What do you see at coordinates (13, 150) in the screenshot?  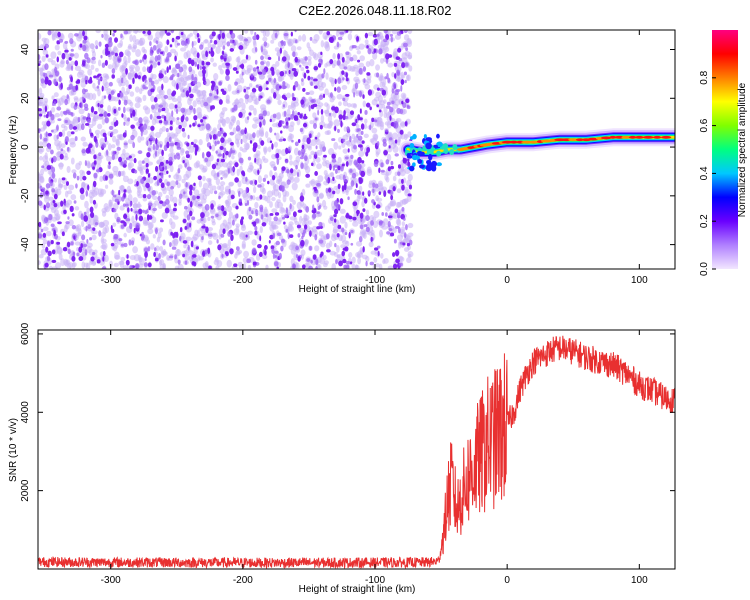 I see `spectrogram-y-axis-label: Frequency (Hz)` at bounding box center [13, 150].